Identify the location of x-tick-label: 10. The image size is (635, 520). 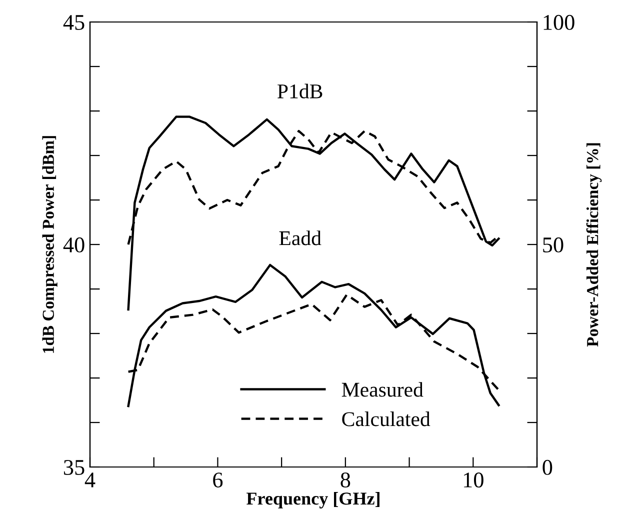
(474, 480).